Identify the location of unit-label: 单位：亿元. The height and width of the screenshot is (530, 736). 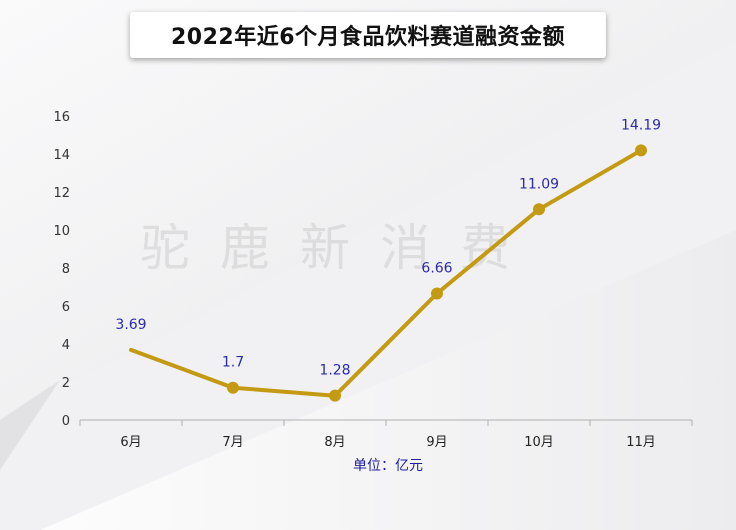
(388, 466).